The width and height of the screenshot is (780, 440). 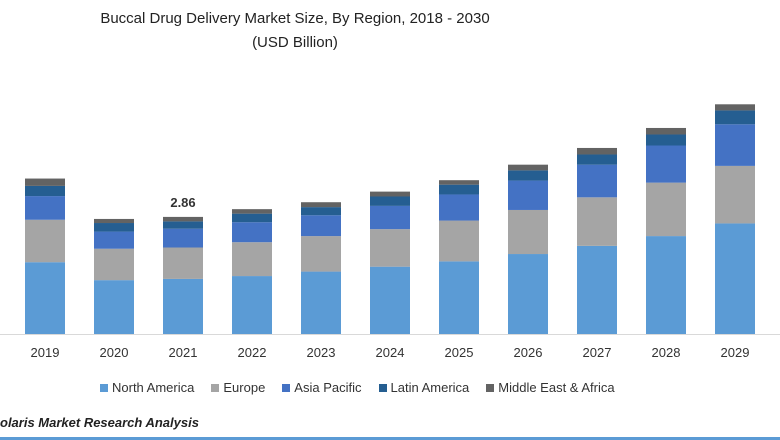 I want to click on x-tick-label: 2022, so click(x=252, y=352).